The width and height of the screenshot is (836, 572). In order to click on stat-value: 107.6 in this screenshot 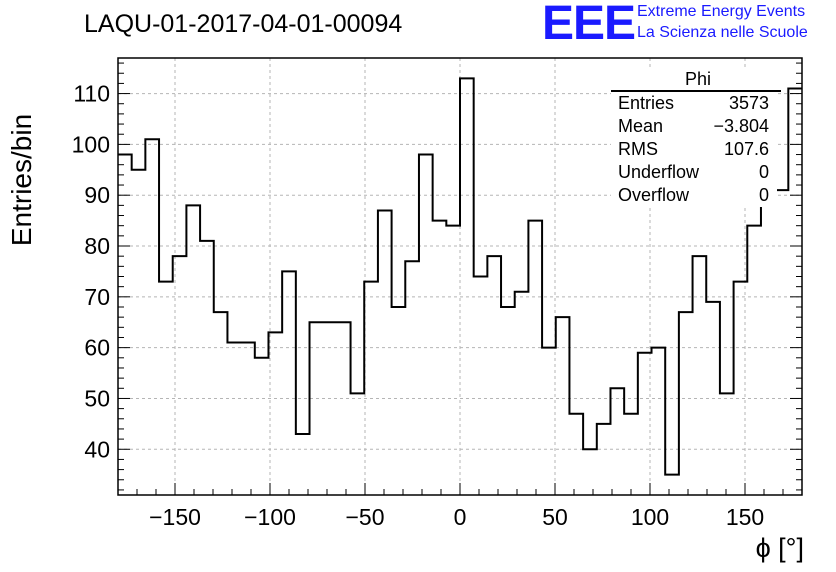, I will do `click(746, 149)`.